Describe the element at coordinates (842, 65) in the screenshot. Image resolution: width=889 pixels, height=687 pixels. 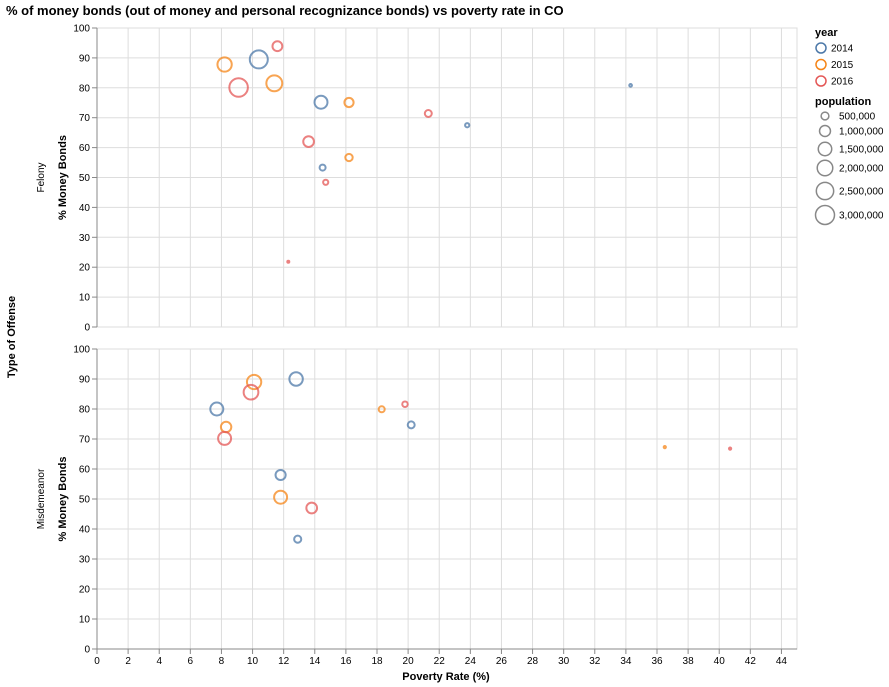
I see `color-legend-label: 2015` at that location.